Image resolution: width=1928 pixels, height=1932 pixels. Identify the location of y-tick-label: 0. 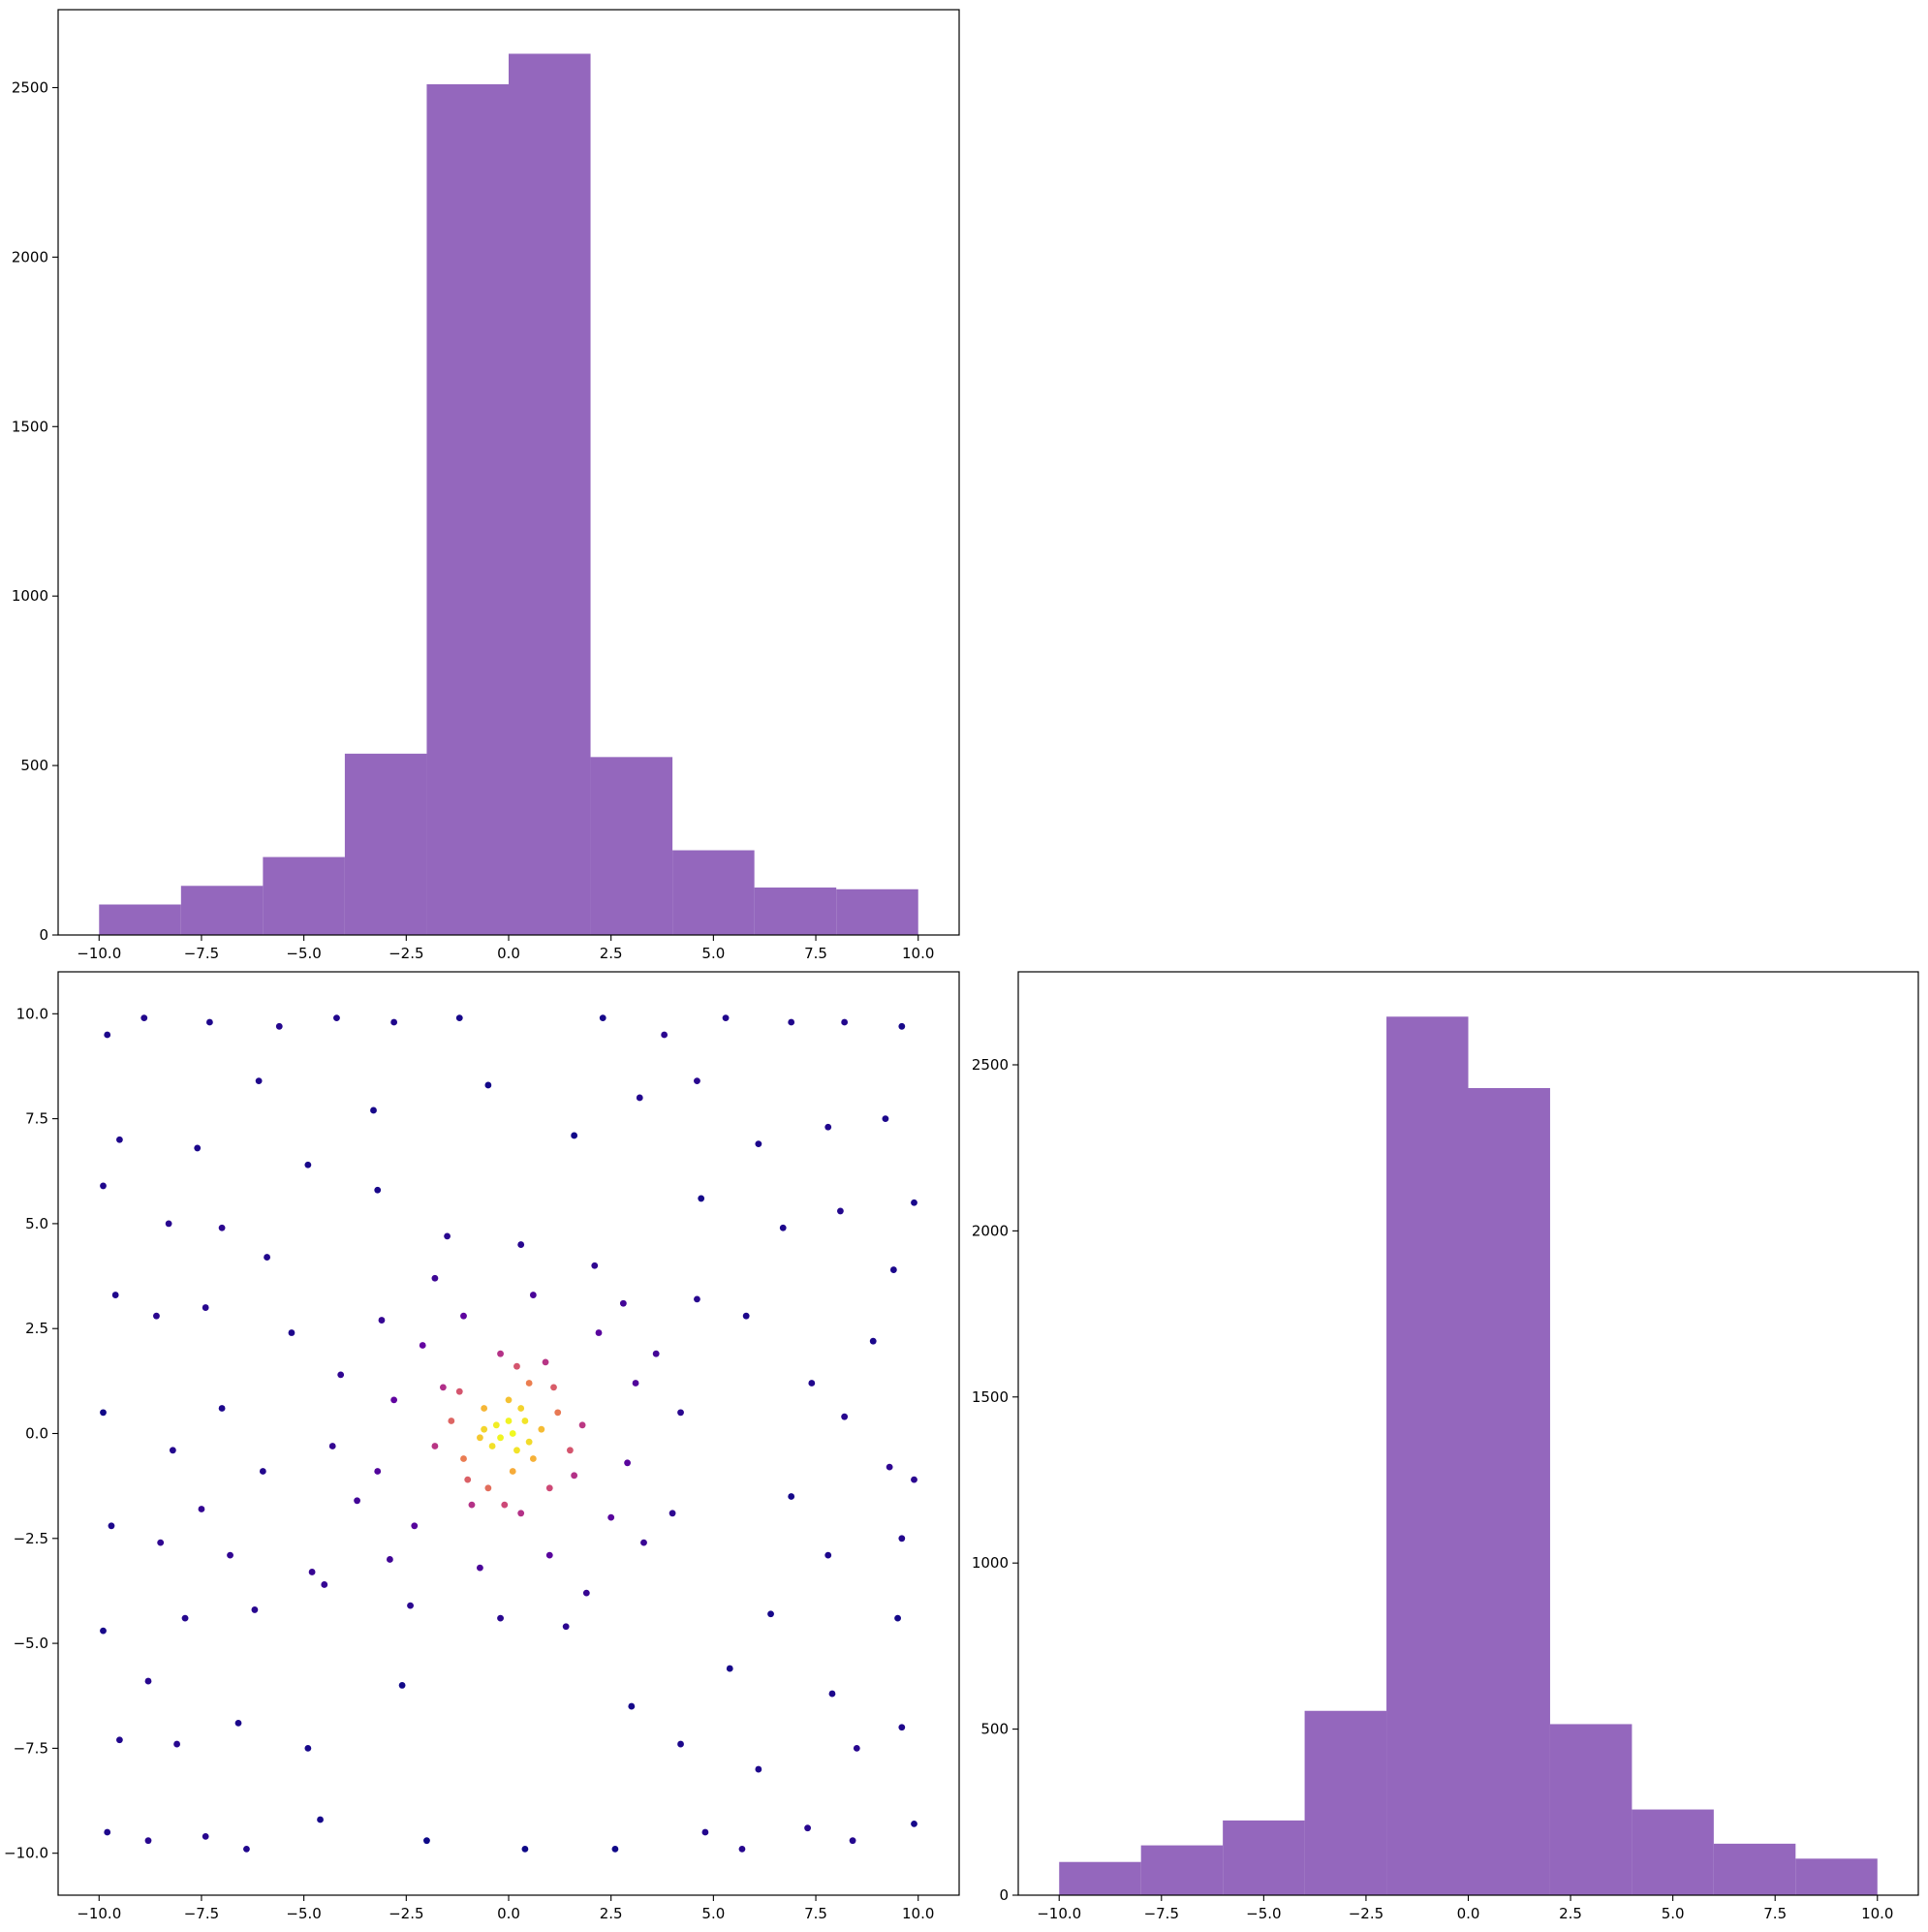
(44, 935).